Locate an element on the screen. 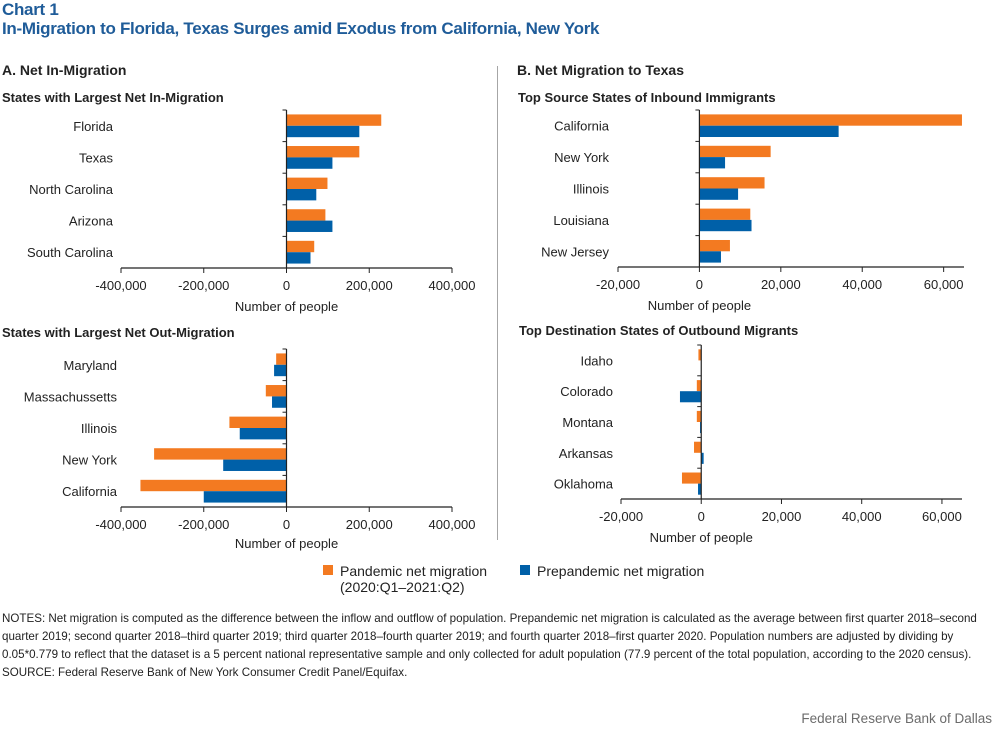  legend-swatch-pandemic is located at coordinates (328, 570).